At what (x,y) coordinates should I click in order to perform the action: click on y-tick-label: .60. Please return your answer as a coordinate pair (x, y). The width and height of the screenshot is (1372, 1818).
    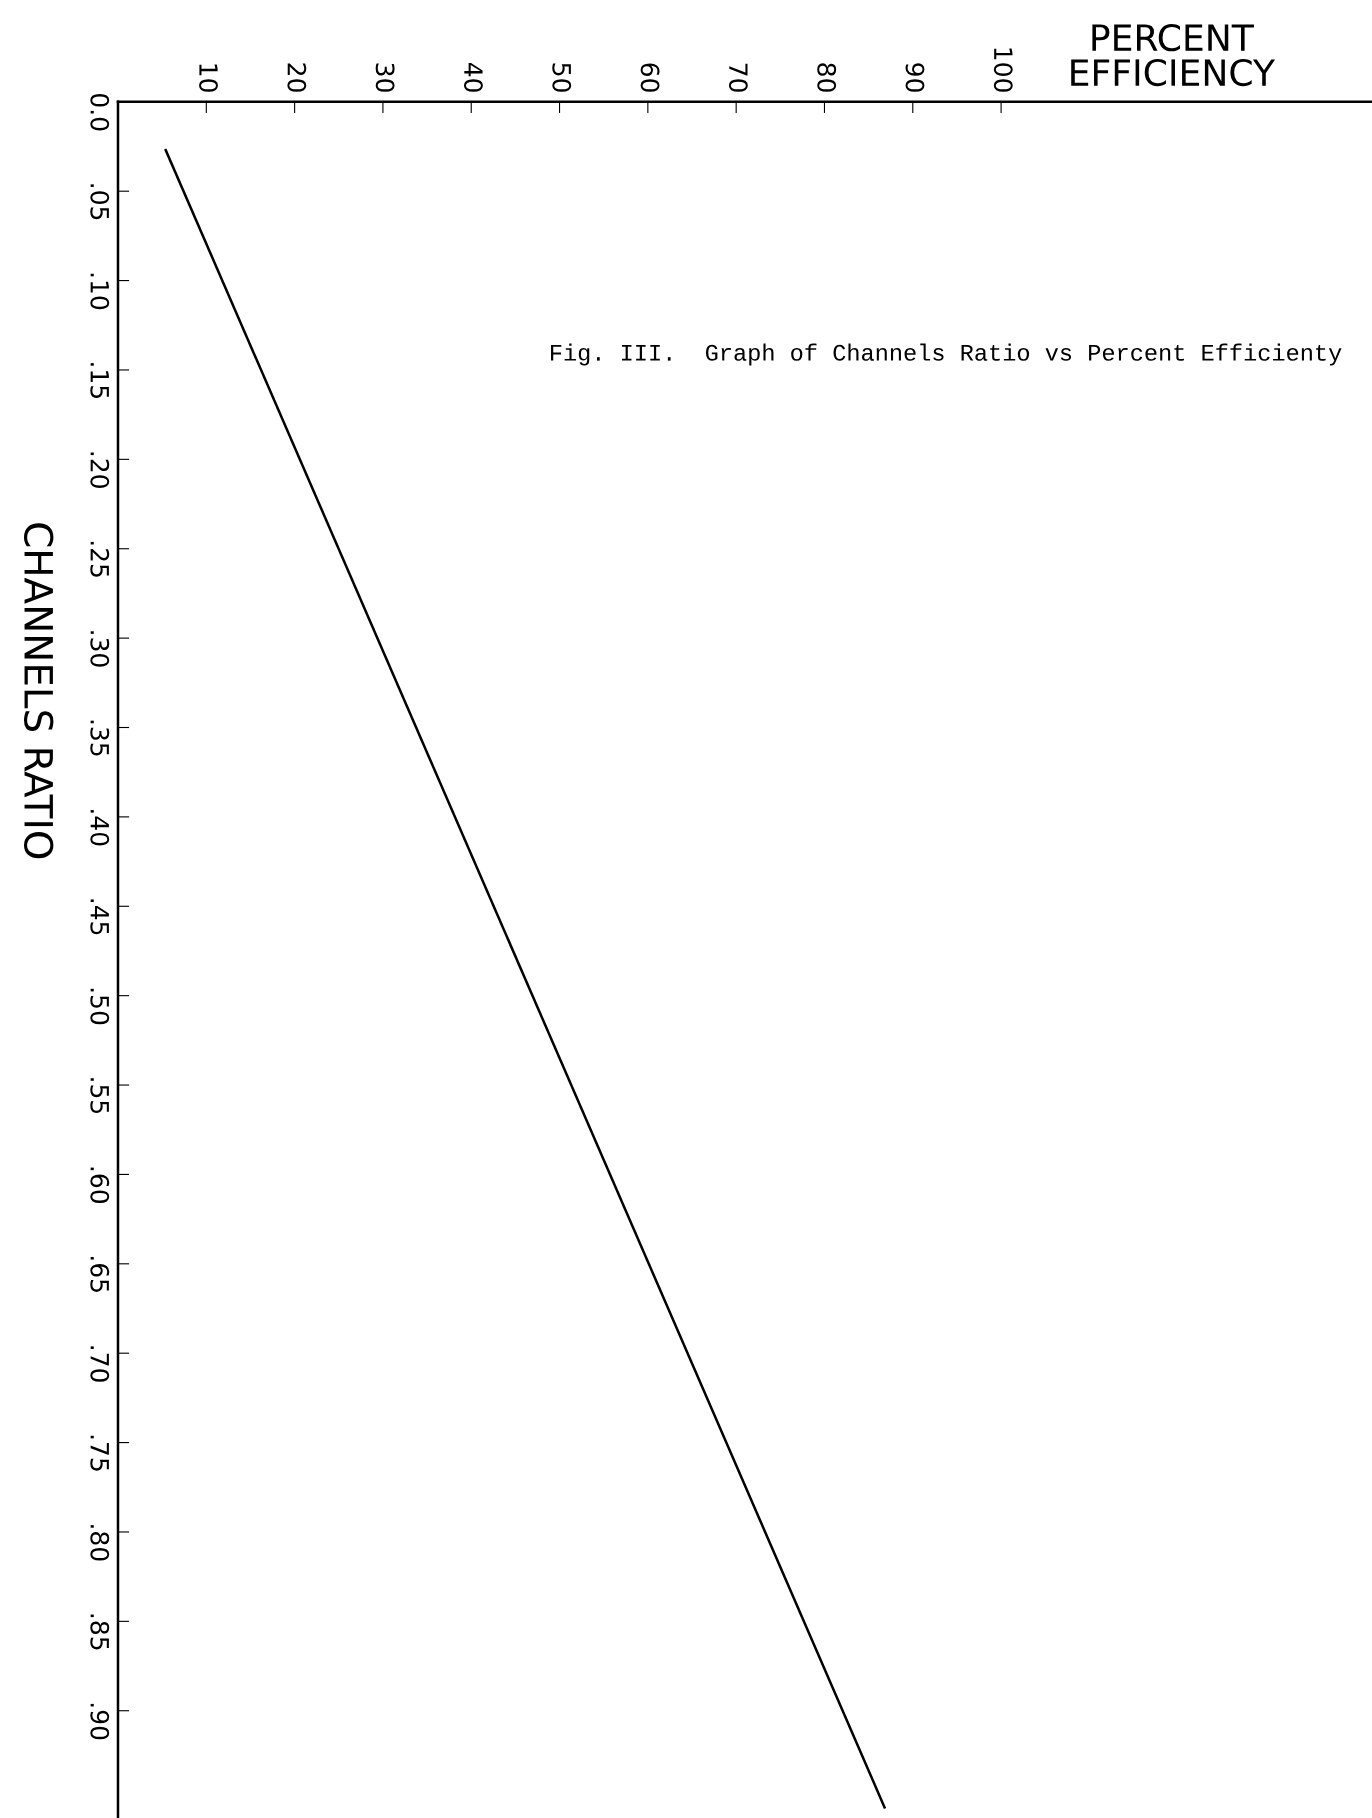
    Looking at the image, I should click on (100, 1185).